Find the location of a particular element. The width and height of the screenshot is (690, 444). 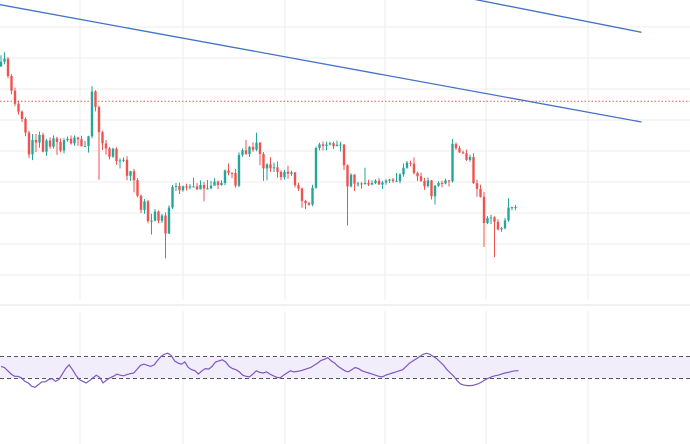

rsi-panel is located at coordinates (345, 370).